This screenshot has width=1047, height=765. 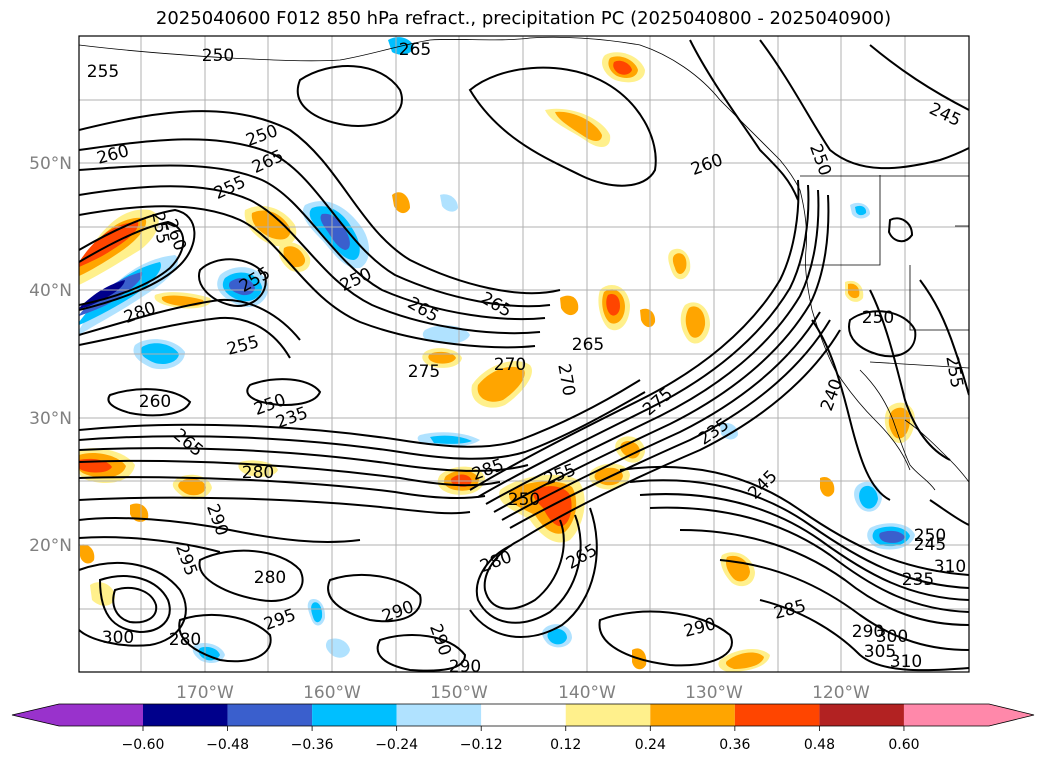 I want to click on contour-label: 305, so click(x=880, y=652).